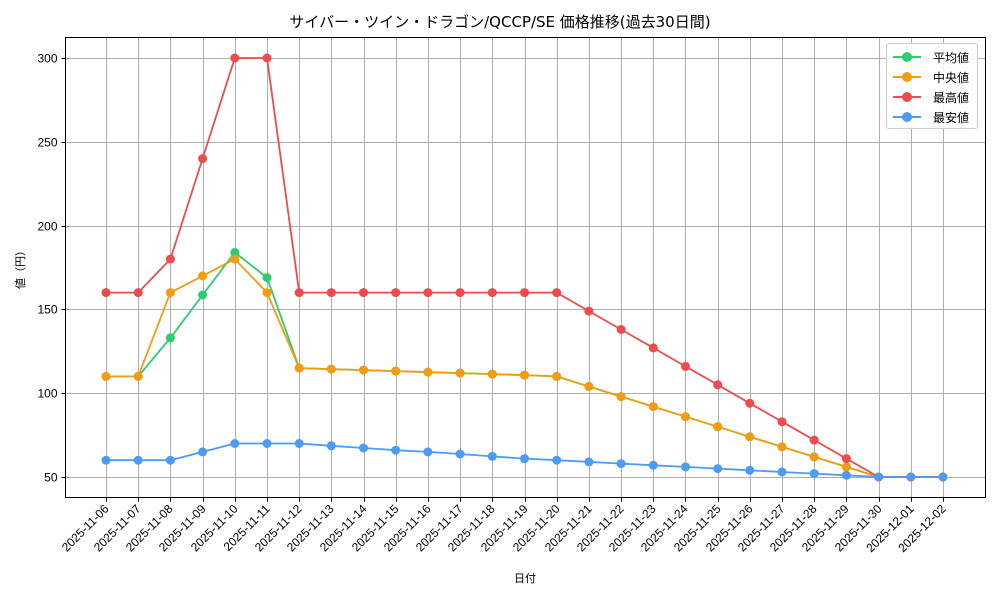 The image size is (1000, 600). What do you see at coordinates (951, 117) in the screenshot?
I see `legend-label: 最安値` at bounding box center [951, 117].